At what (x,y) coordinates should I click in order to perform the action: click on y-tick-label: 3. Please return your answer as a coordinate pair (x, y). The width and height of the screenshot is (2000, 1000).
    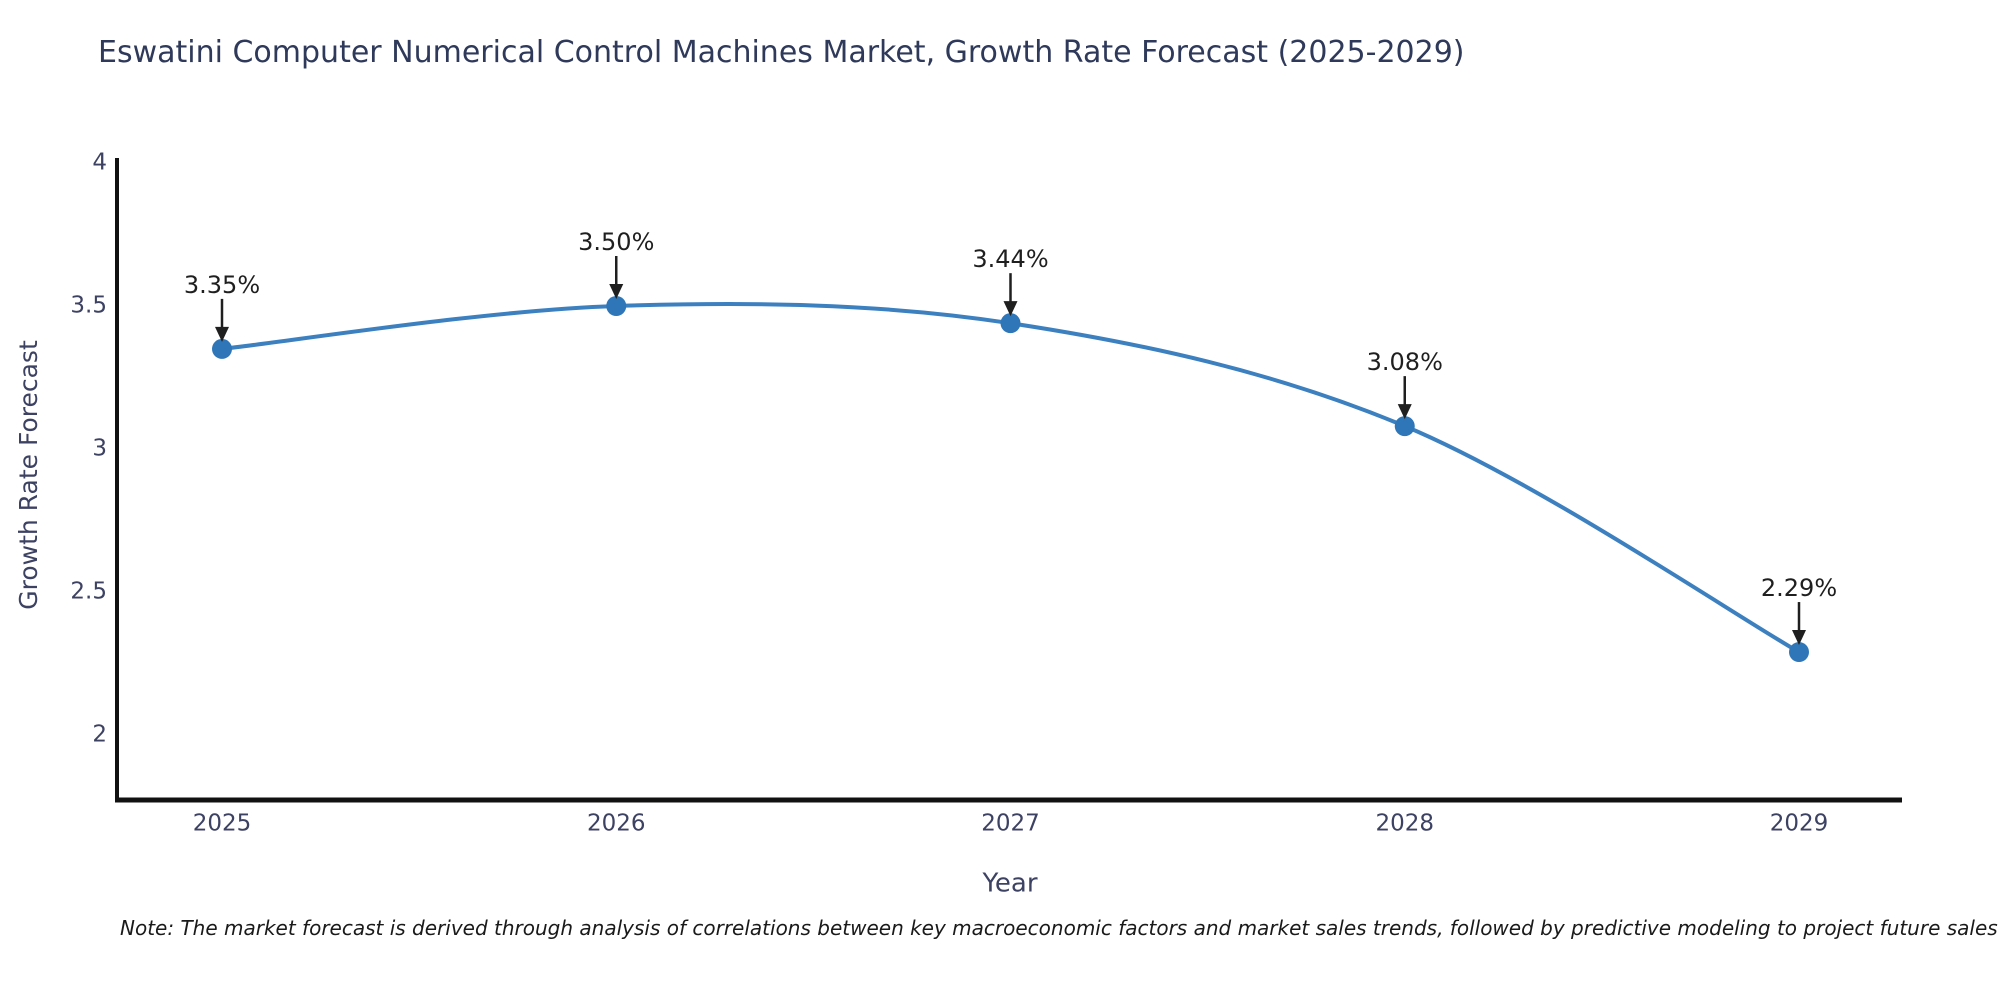
    Looking at the image, I should click on (99, 449).